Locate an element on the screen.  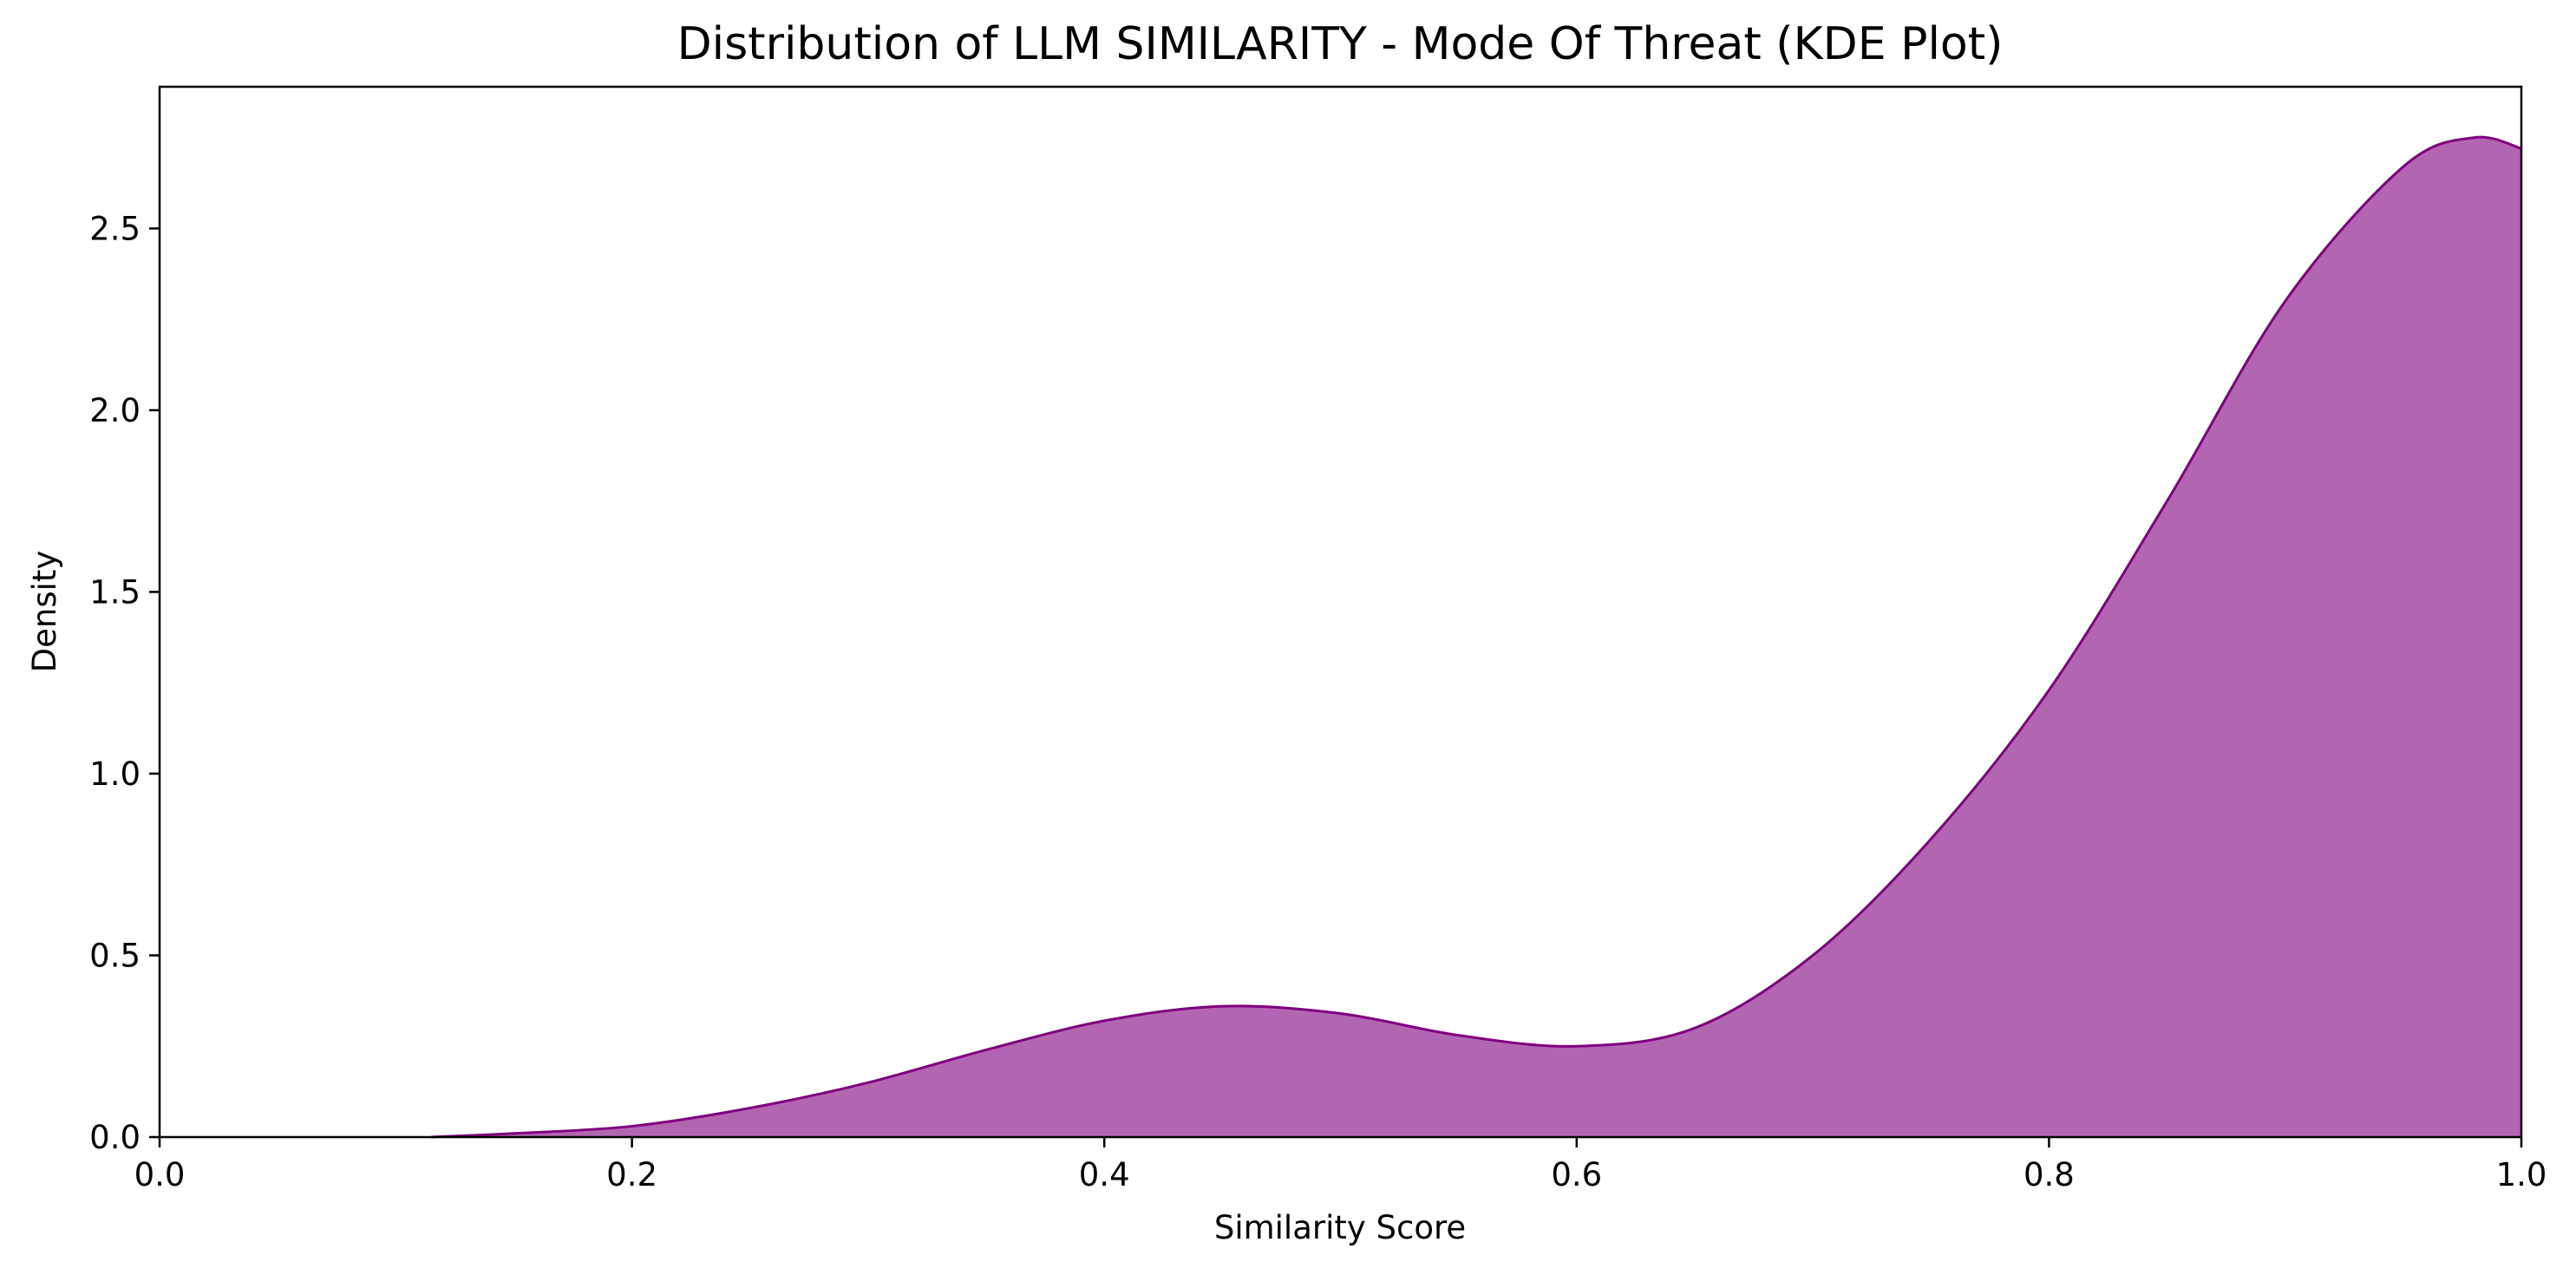
x-tick-label: 0.0 is located at coordinates (160, 1174).